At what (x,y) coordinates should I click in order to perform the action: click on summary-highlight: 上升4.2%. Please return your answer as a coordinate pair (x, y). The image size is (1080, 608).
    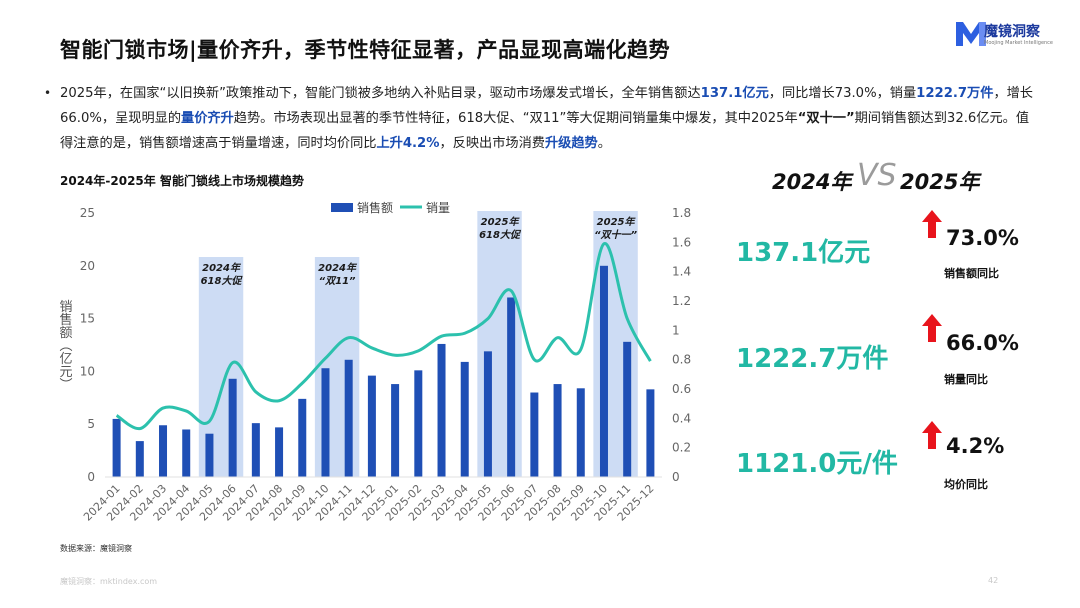
    Looking at the image, I should click on (408, 143).